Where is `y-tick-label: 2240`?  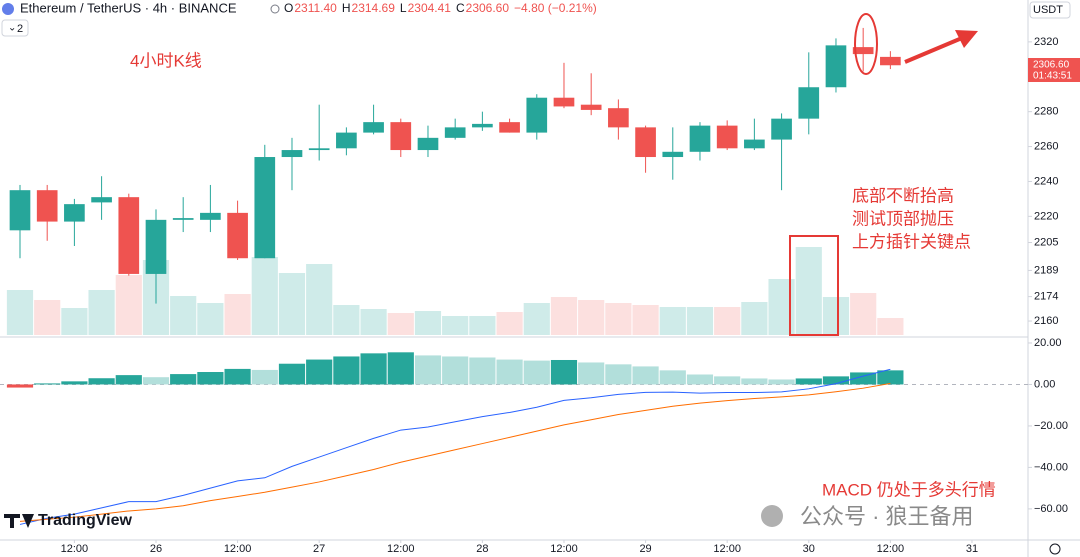
y-tick-label: 2240 is located at coordinates (1046, 181).